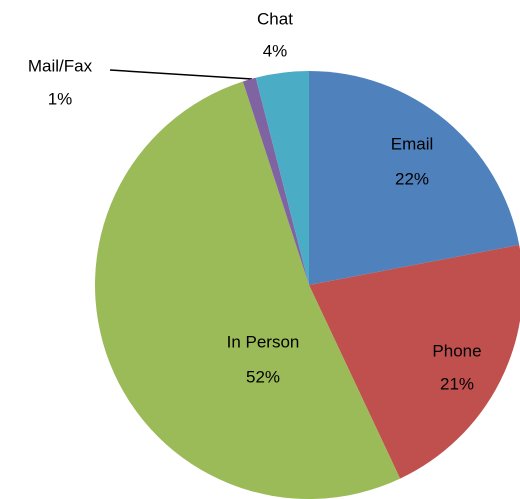 This screenshot has height=499, width=520. Describe the element at coordinates (457, 383) in the screenshot. I see `value-label: 21%` at that location.